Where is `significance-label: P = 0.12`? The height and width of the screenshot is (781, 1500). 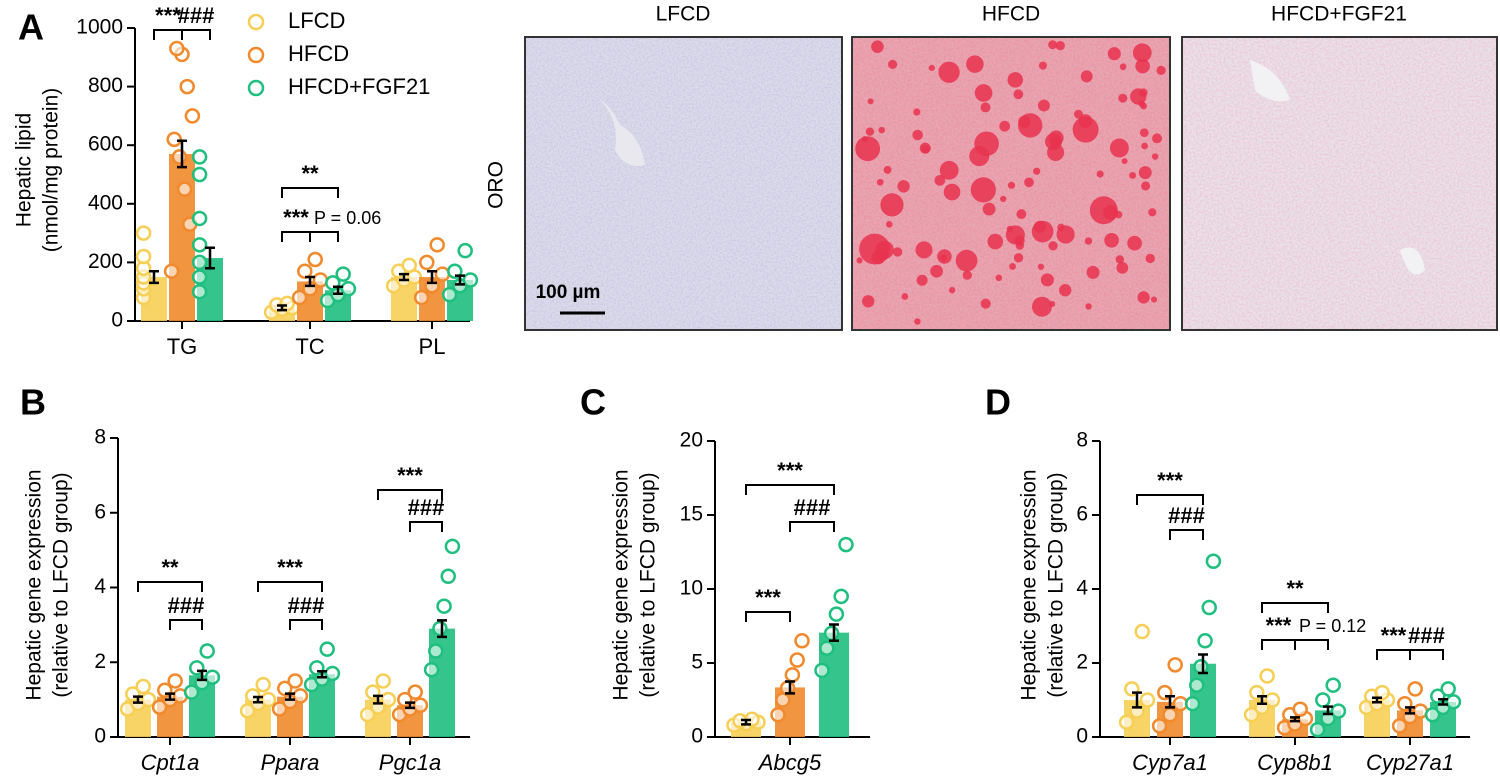
significance-label: P = 0.12 is located at coordinates (1332, 626).